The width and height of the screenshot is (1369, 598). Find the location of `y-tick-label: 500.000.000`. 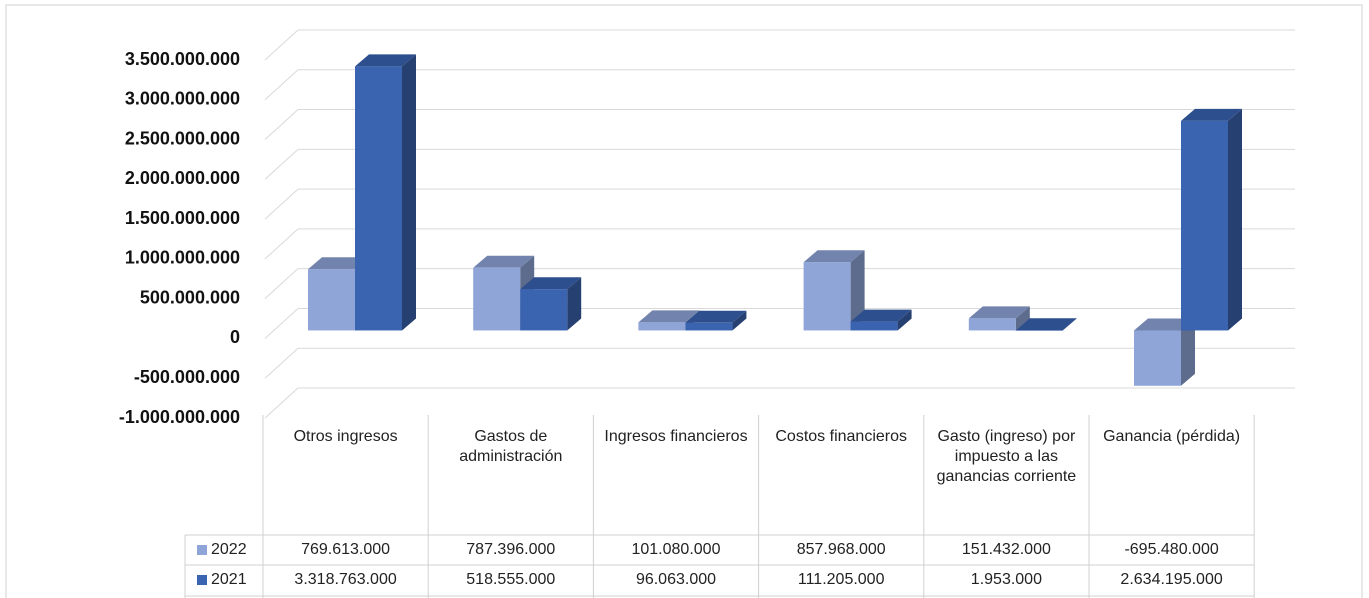

y-tick-label: 500.000.000 is located at coordinates (190, 297).